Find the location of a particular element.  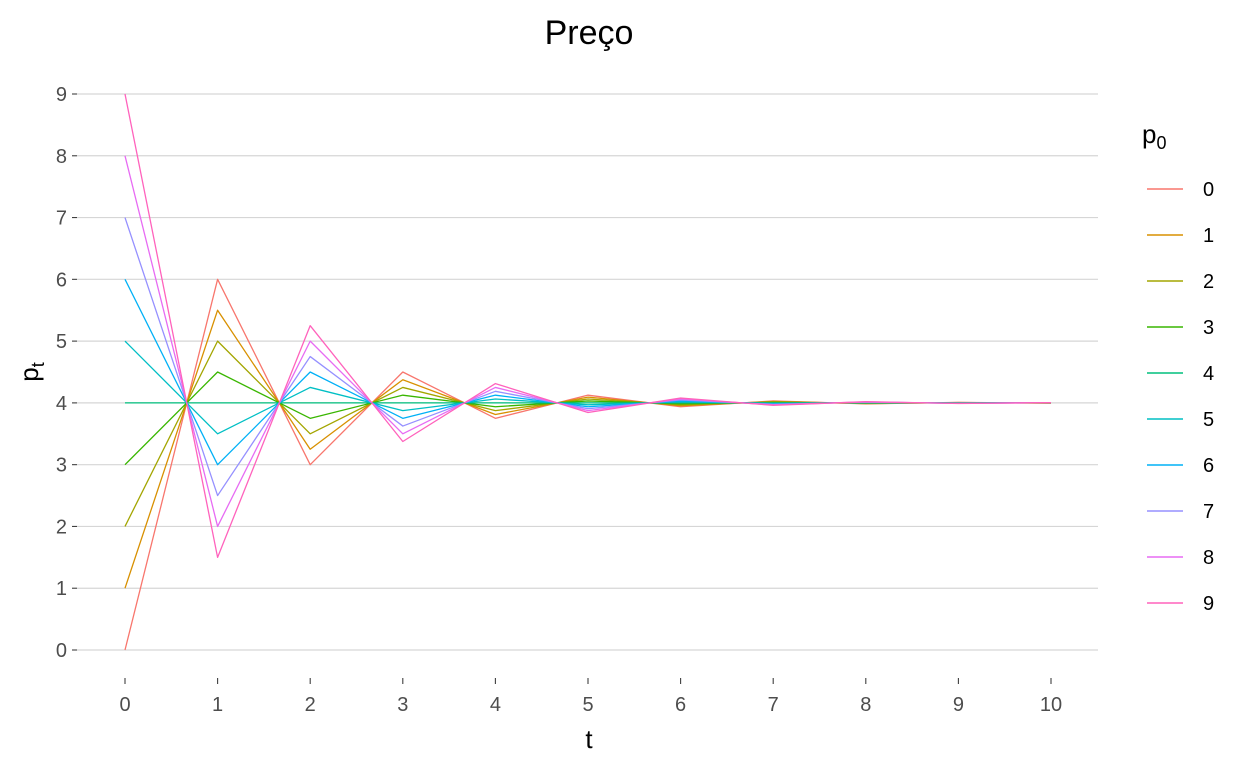

legend-title: p0 is located at coordinates (1154, 136).